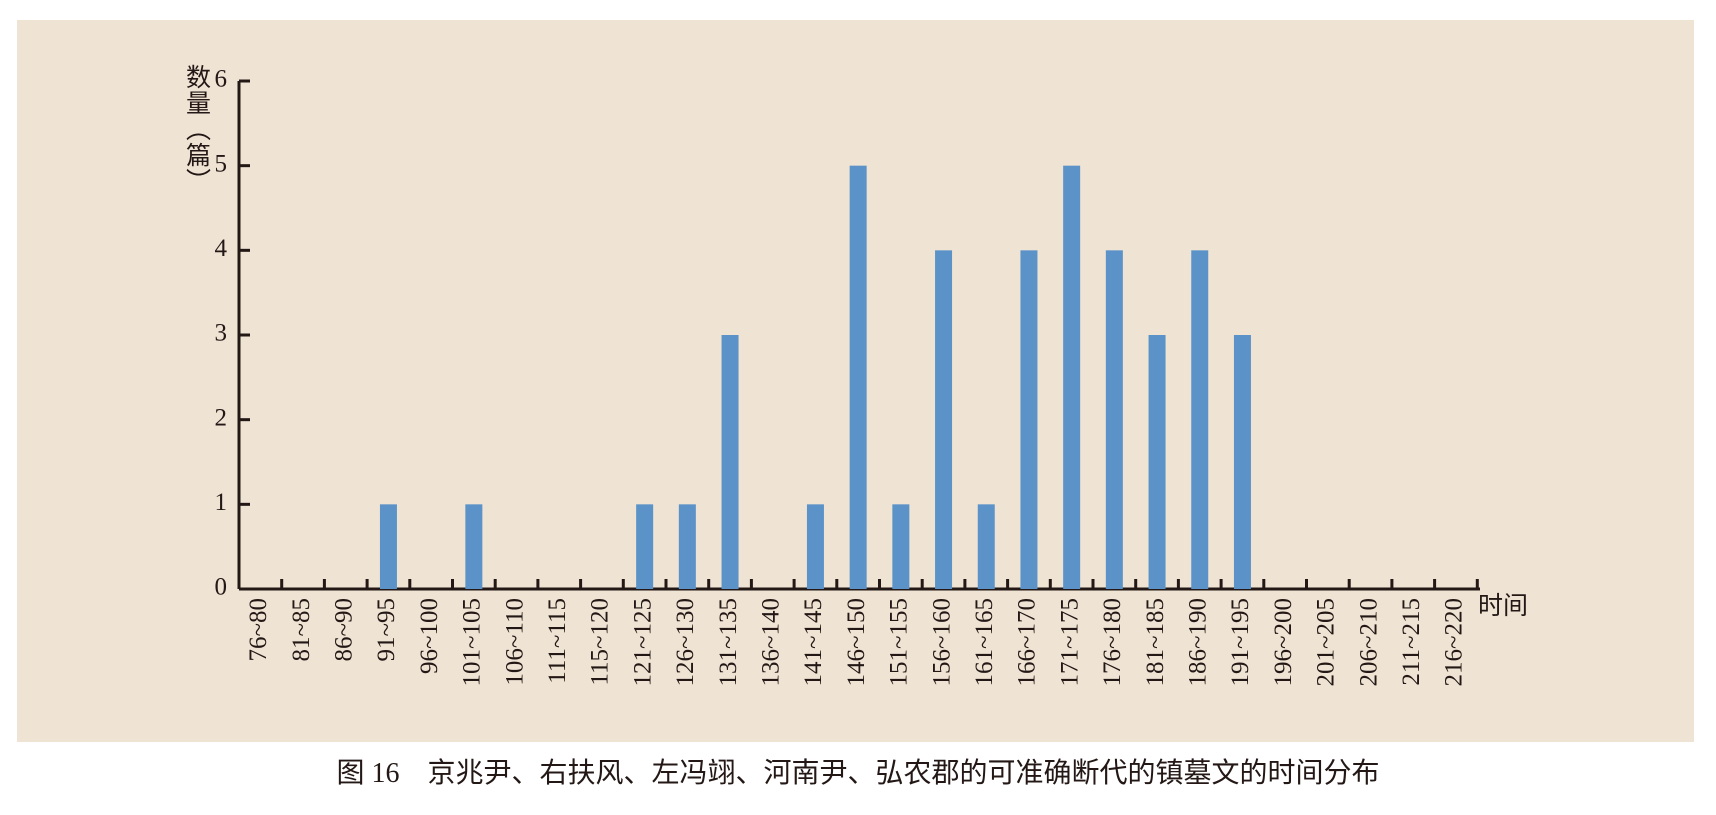 The image size is (1716, 815). Describe the element at coordinates (429, 636) in the screenshot. I see `x-tick-label: 96~100` at that location.